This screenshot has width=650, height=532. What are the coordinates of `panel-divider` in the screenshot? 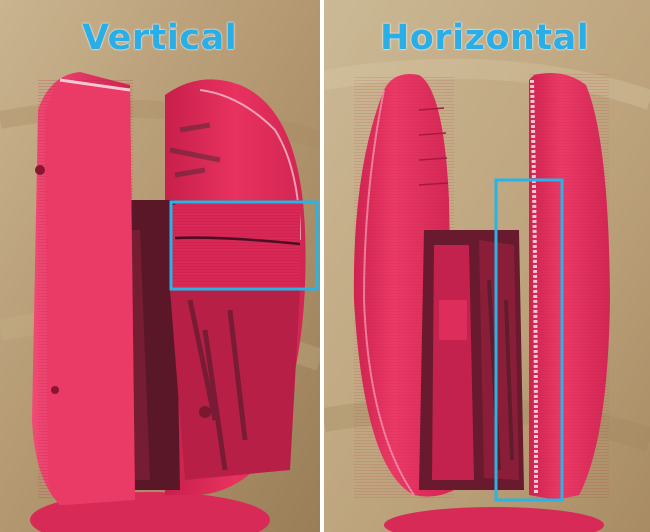 It's located at (322, 266).